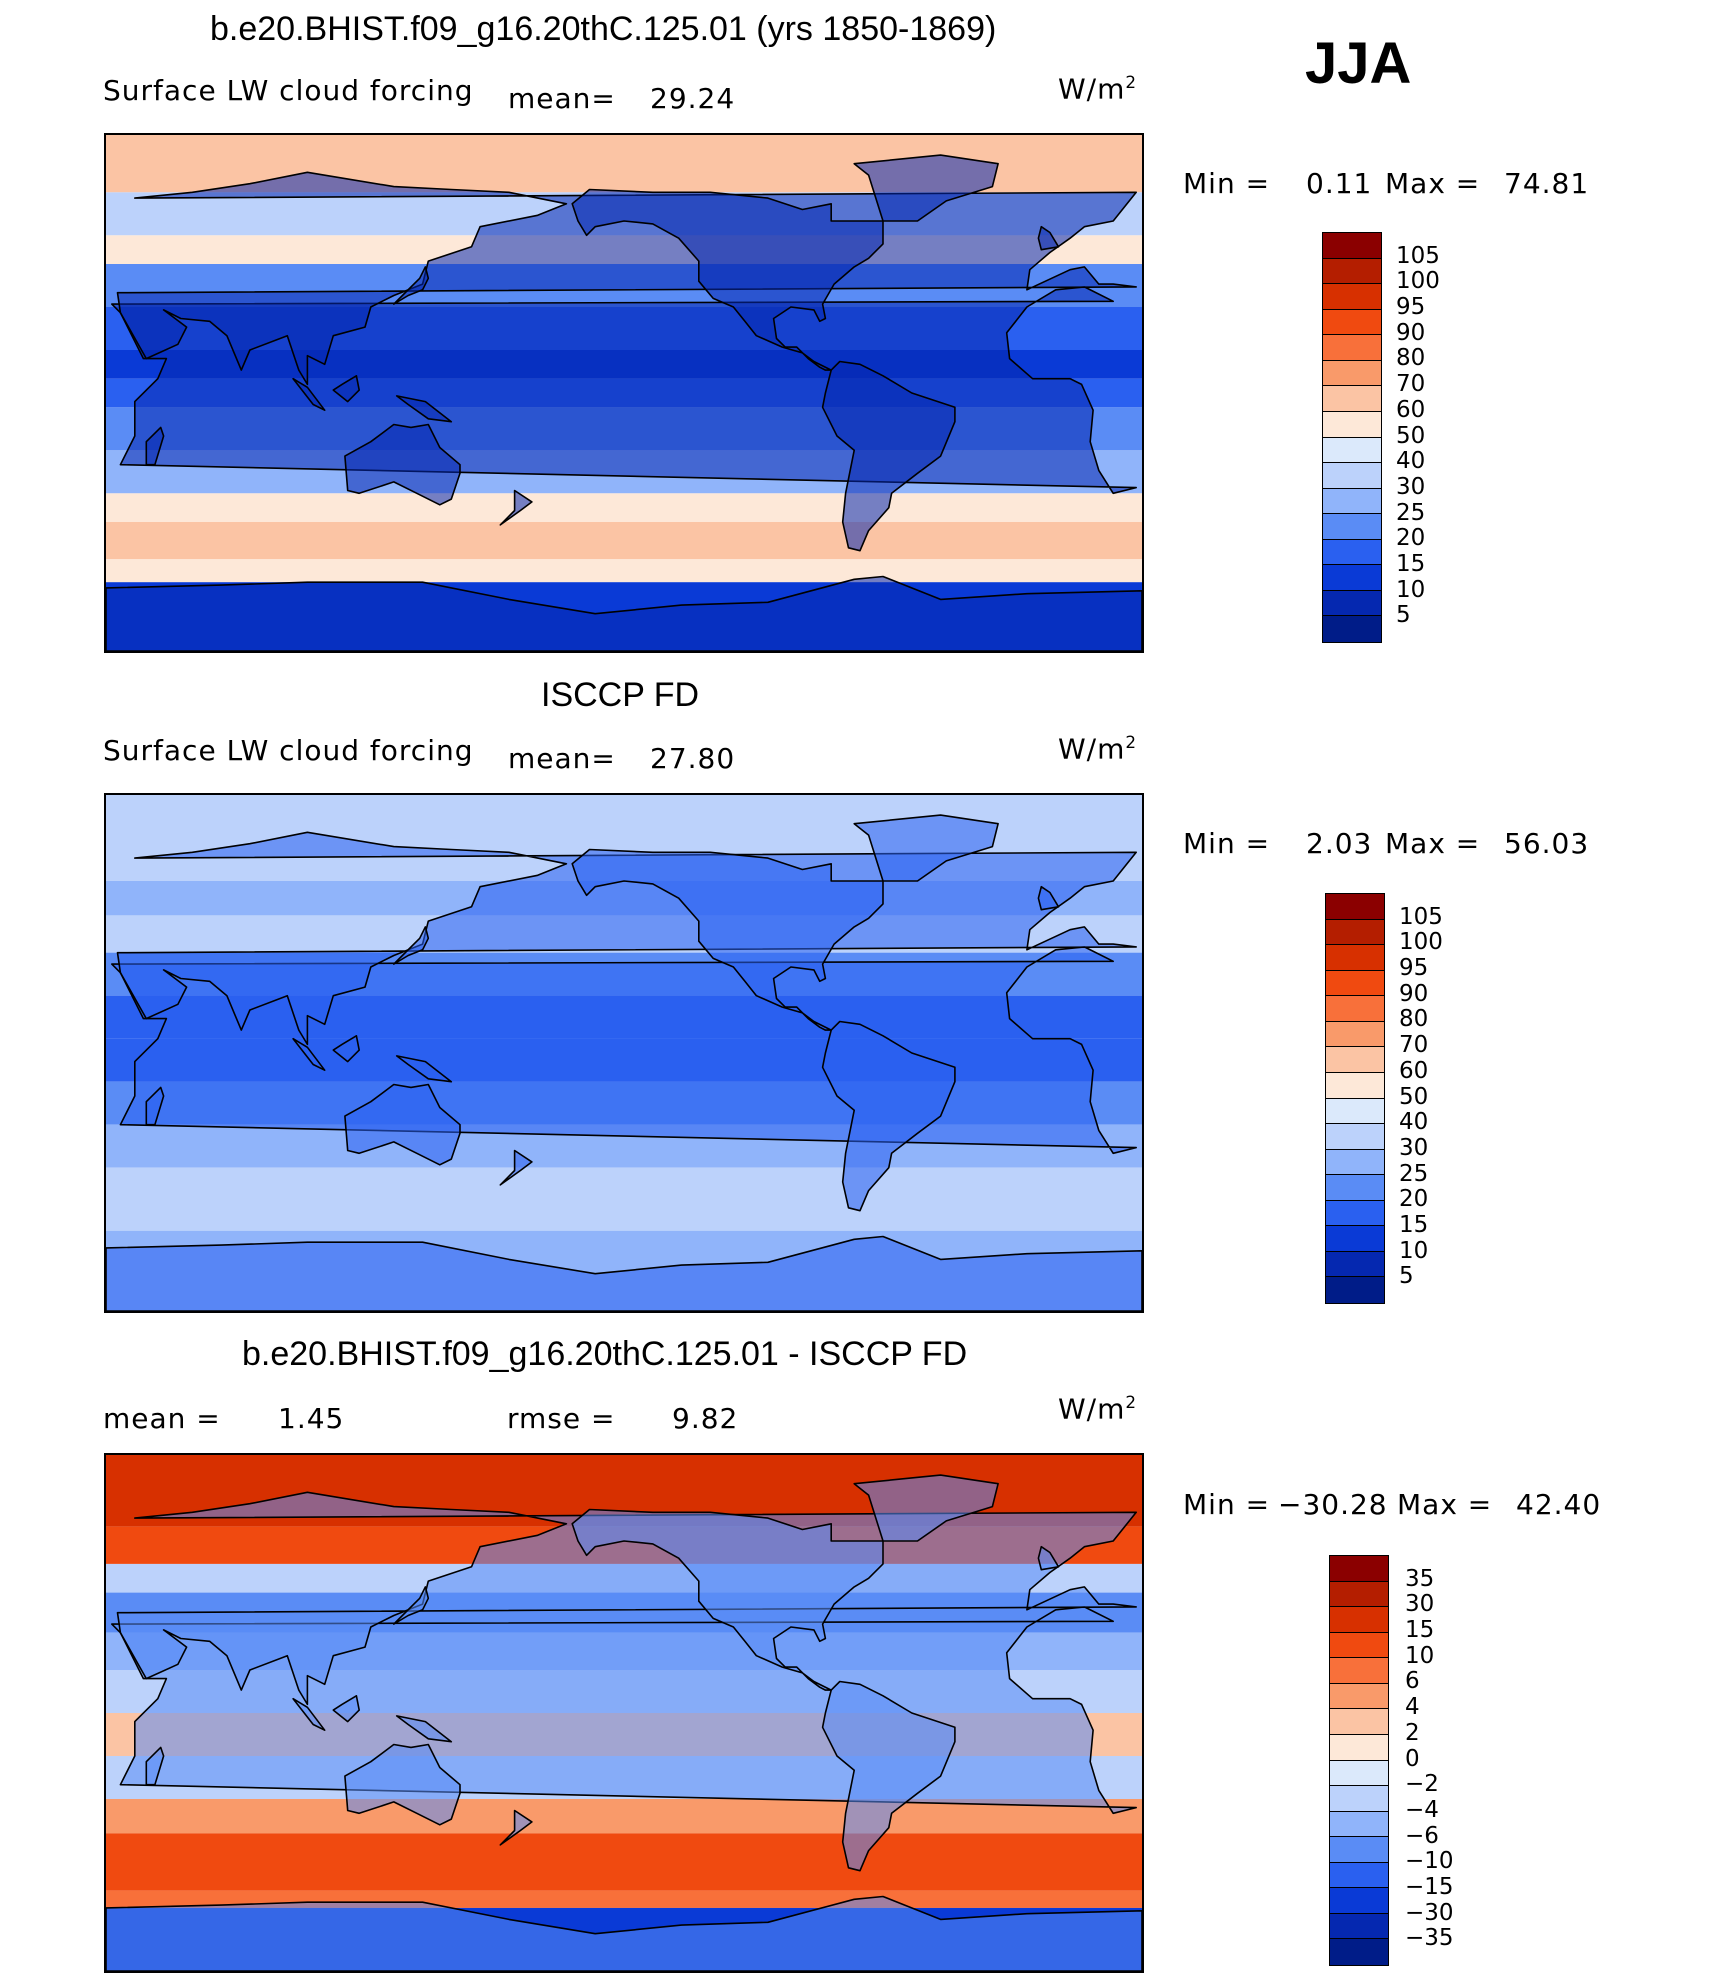 The image size is (1710, 1979). Describe the element at coordinates (561, 1418) in the screenshot. I see `panel3-rmse-label: rmse =` at that location.